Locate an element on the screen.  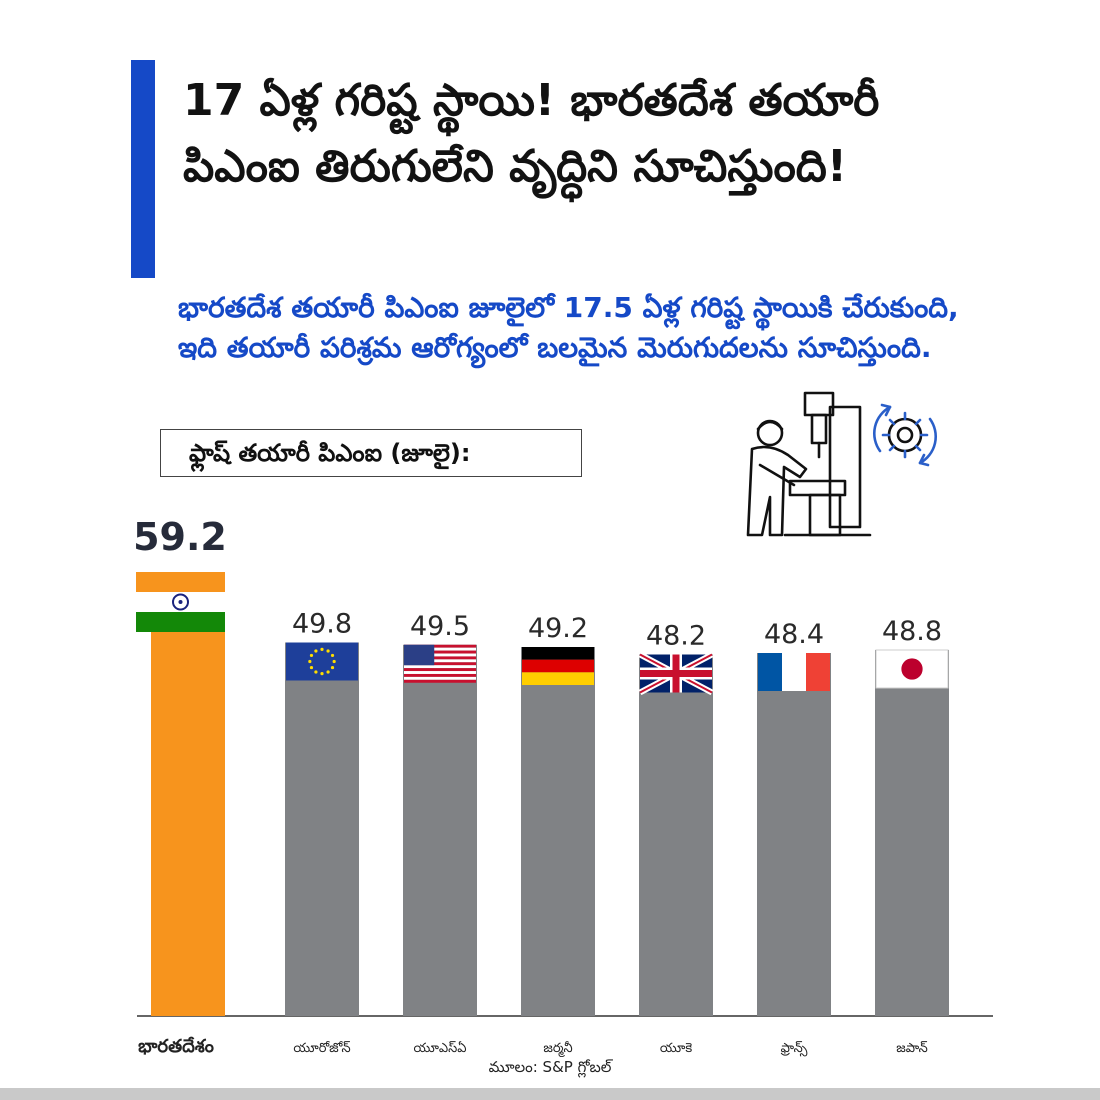
value-label: 49.8 is located at coordinates (322, 624).